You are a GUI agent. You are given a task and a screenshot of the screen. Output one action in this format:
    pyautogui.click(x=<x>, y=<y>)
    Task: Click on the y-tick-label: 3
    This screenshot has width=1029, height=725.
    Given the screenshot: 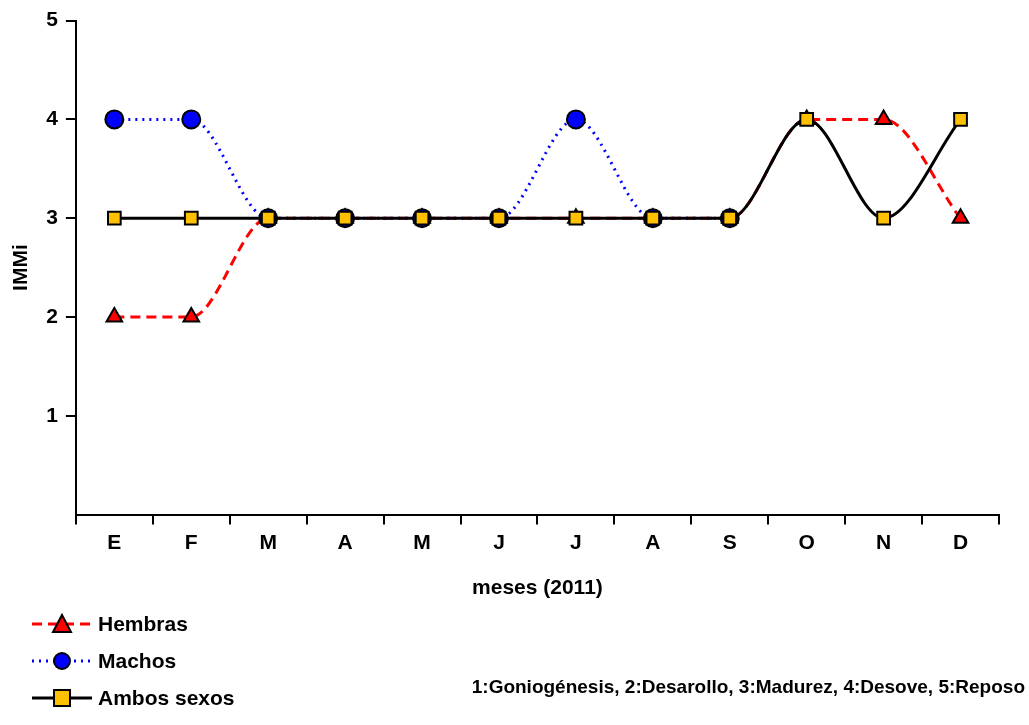 What is the action you would take?
    pyautogui.click(x=52, y=216)
    